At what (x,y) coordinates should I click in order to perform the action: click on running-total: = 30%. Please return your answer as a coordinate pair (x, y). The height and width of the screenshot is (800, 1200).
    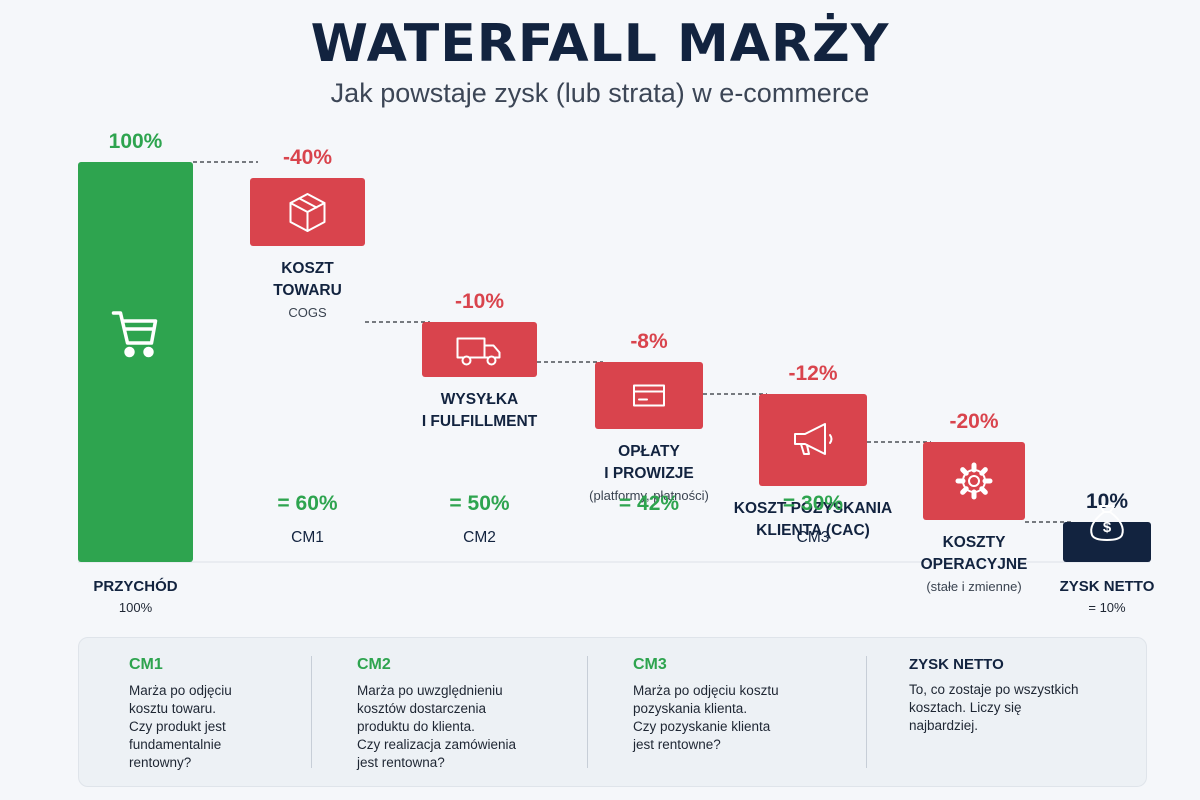
    Looking at the image, I should click on (813, 503).